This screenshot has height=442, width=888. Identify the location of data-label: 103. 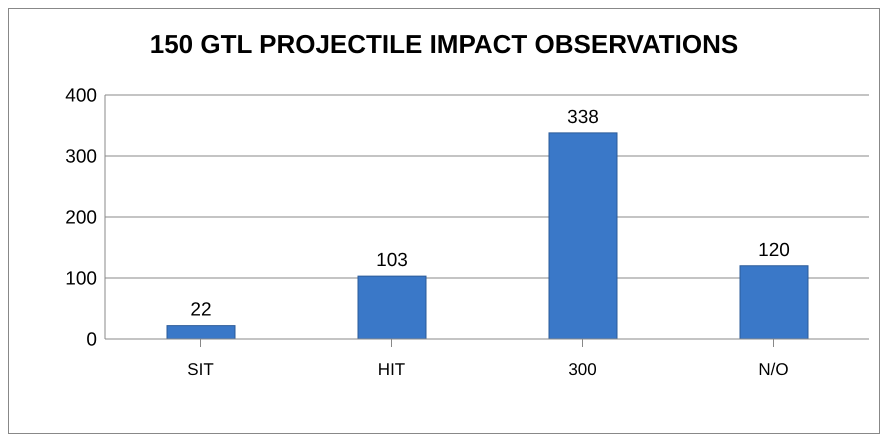
(392, 261).